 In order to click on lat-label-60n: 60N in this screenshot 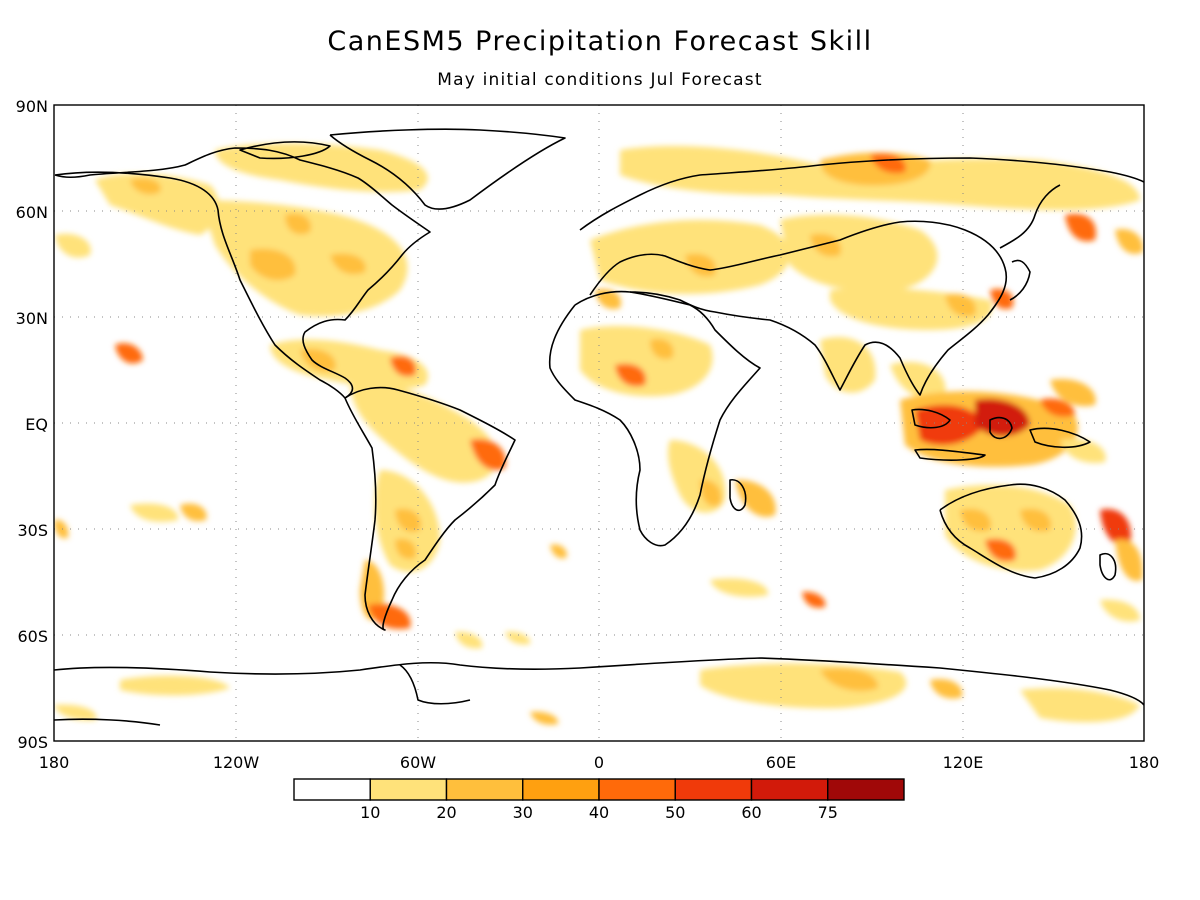, I will do `click(32, 212)`.